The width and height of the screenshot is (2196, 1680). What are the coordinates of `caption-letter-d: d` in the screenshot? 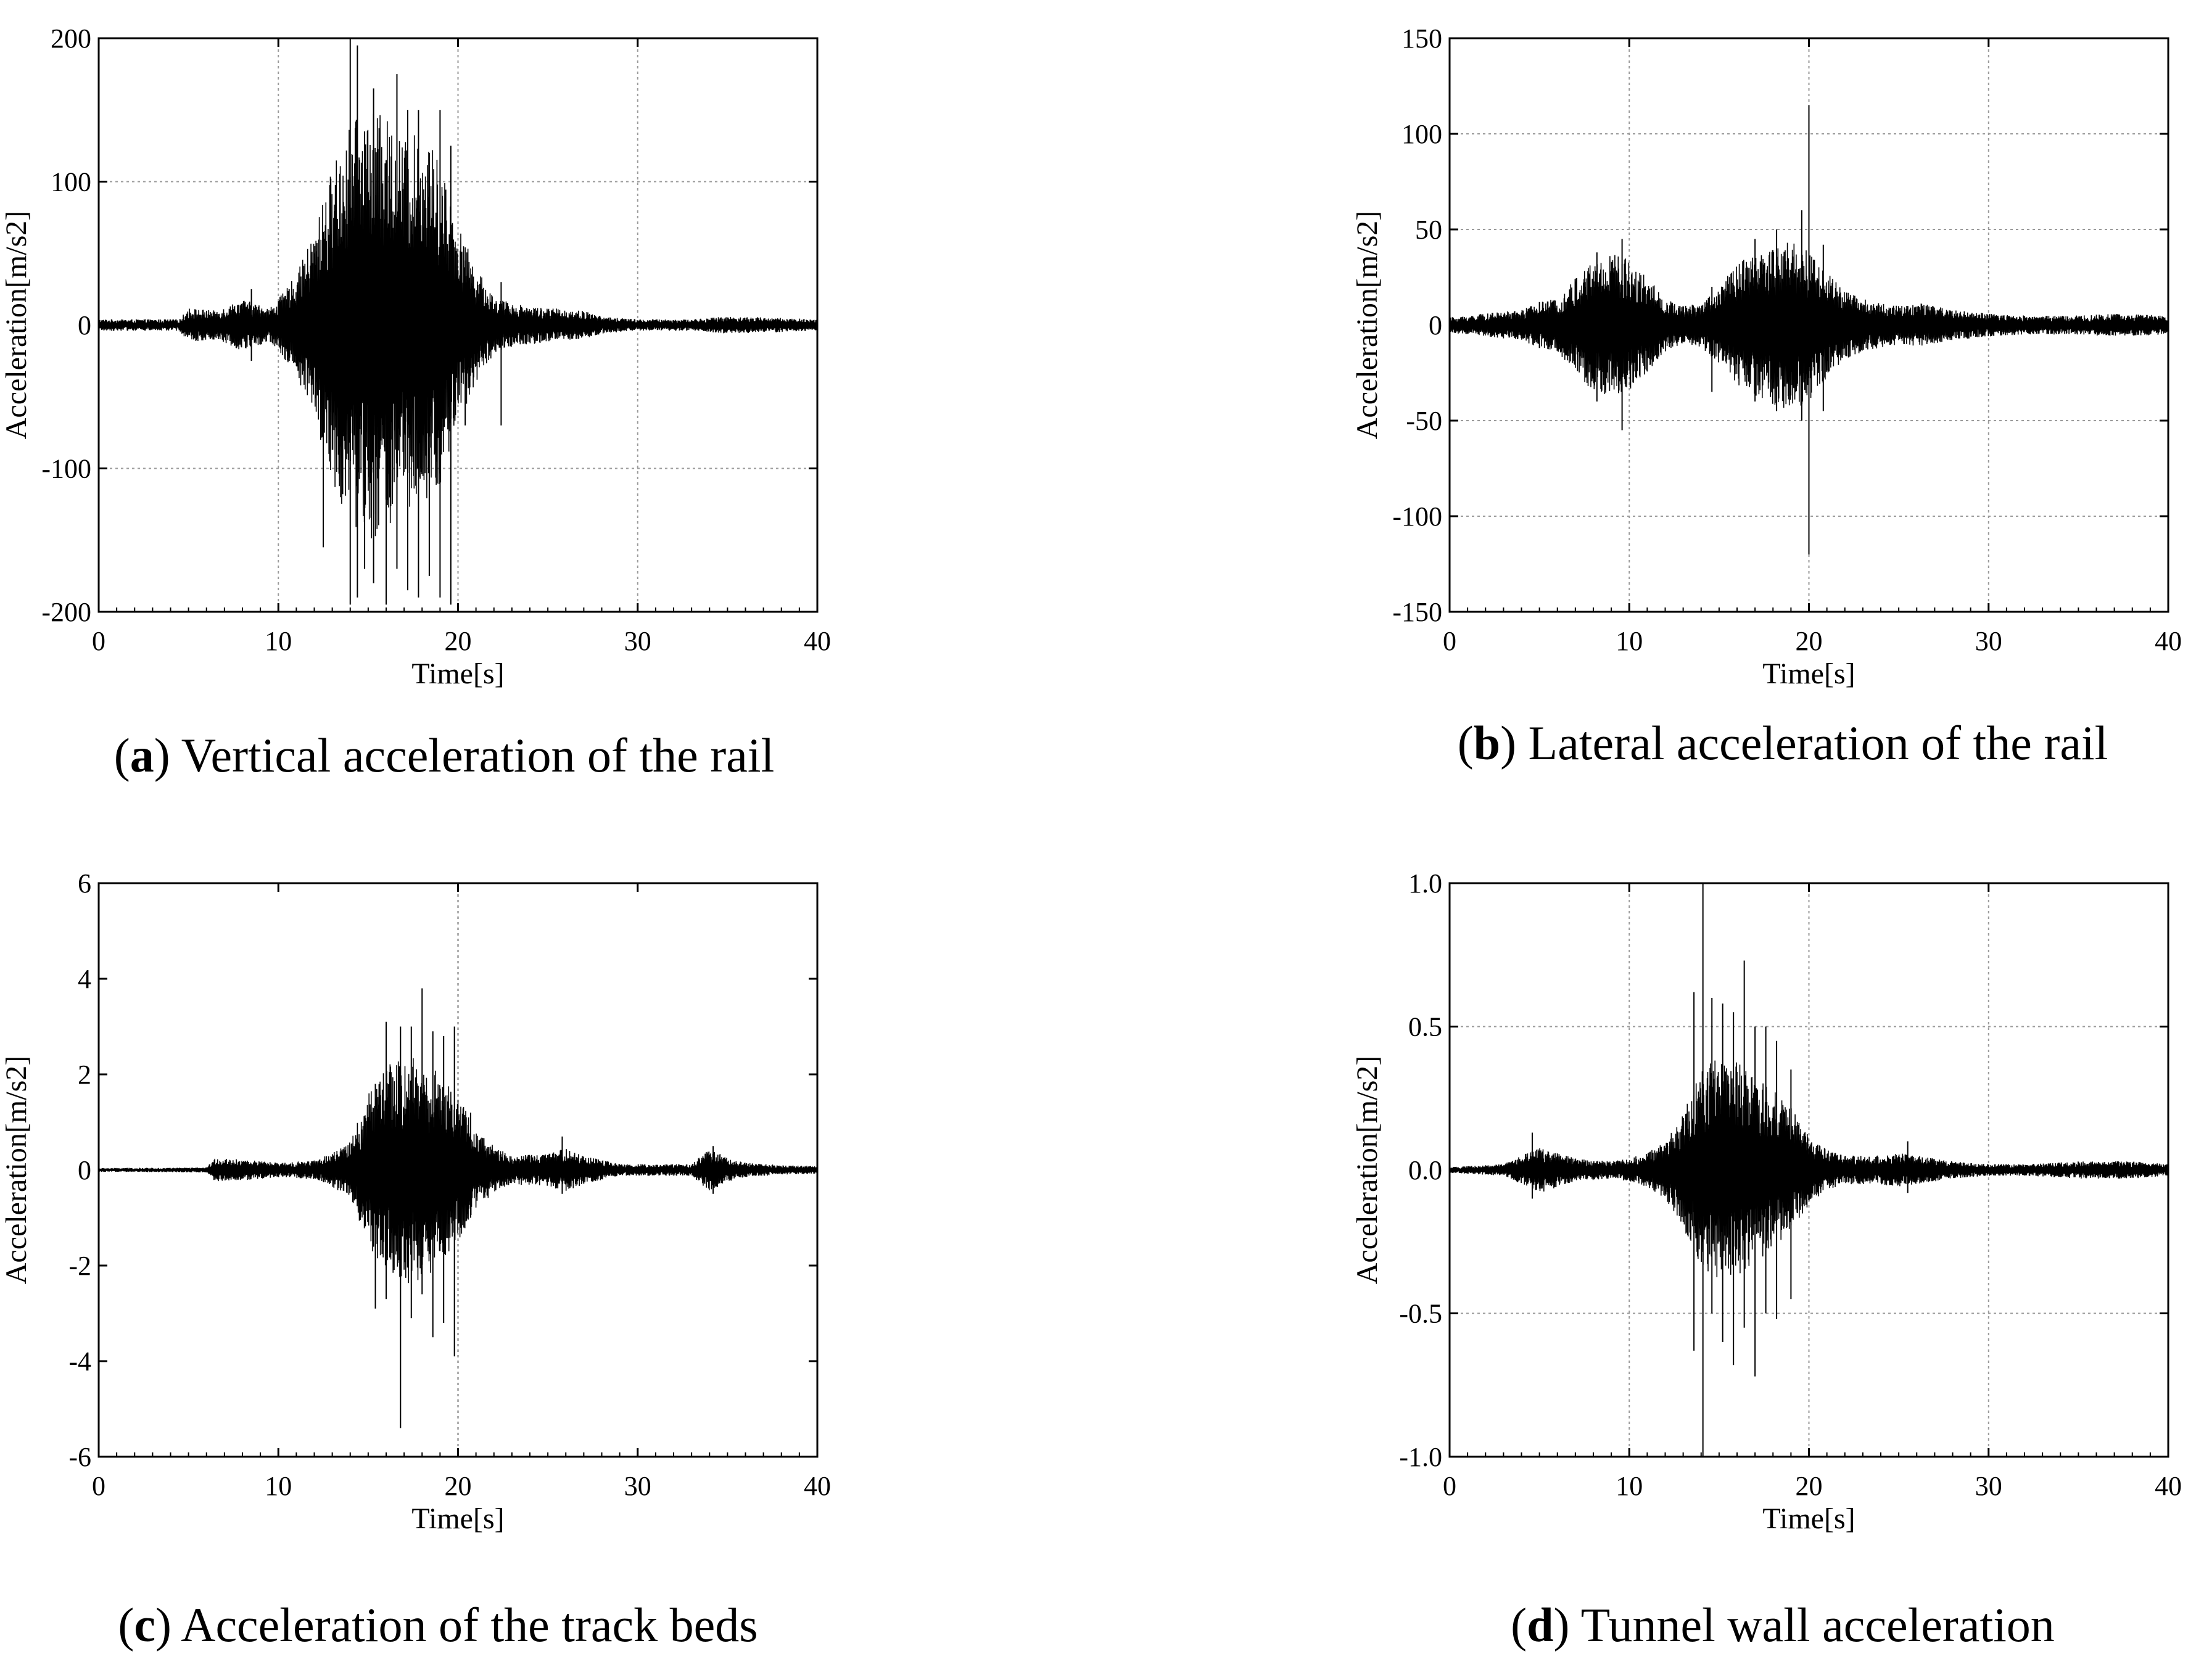 It's located at (1540, 1625).